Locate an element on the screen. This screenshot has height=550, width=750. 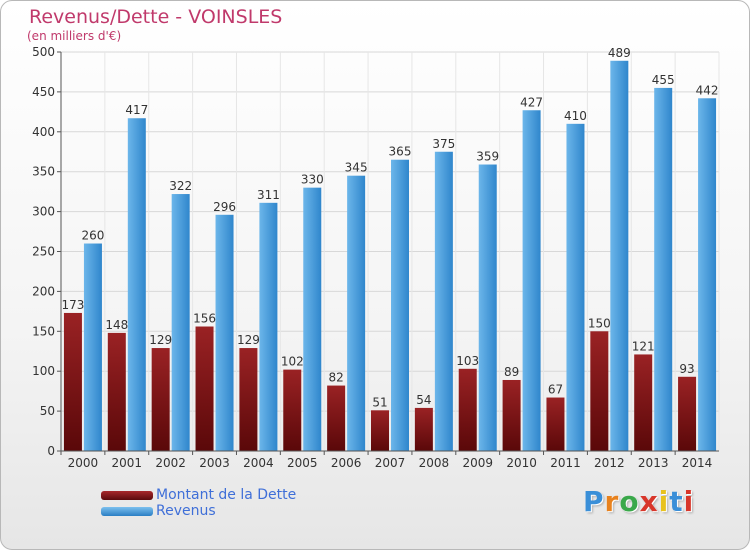
y-tick-label: 250 is located at coordinates (43, 252).